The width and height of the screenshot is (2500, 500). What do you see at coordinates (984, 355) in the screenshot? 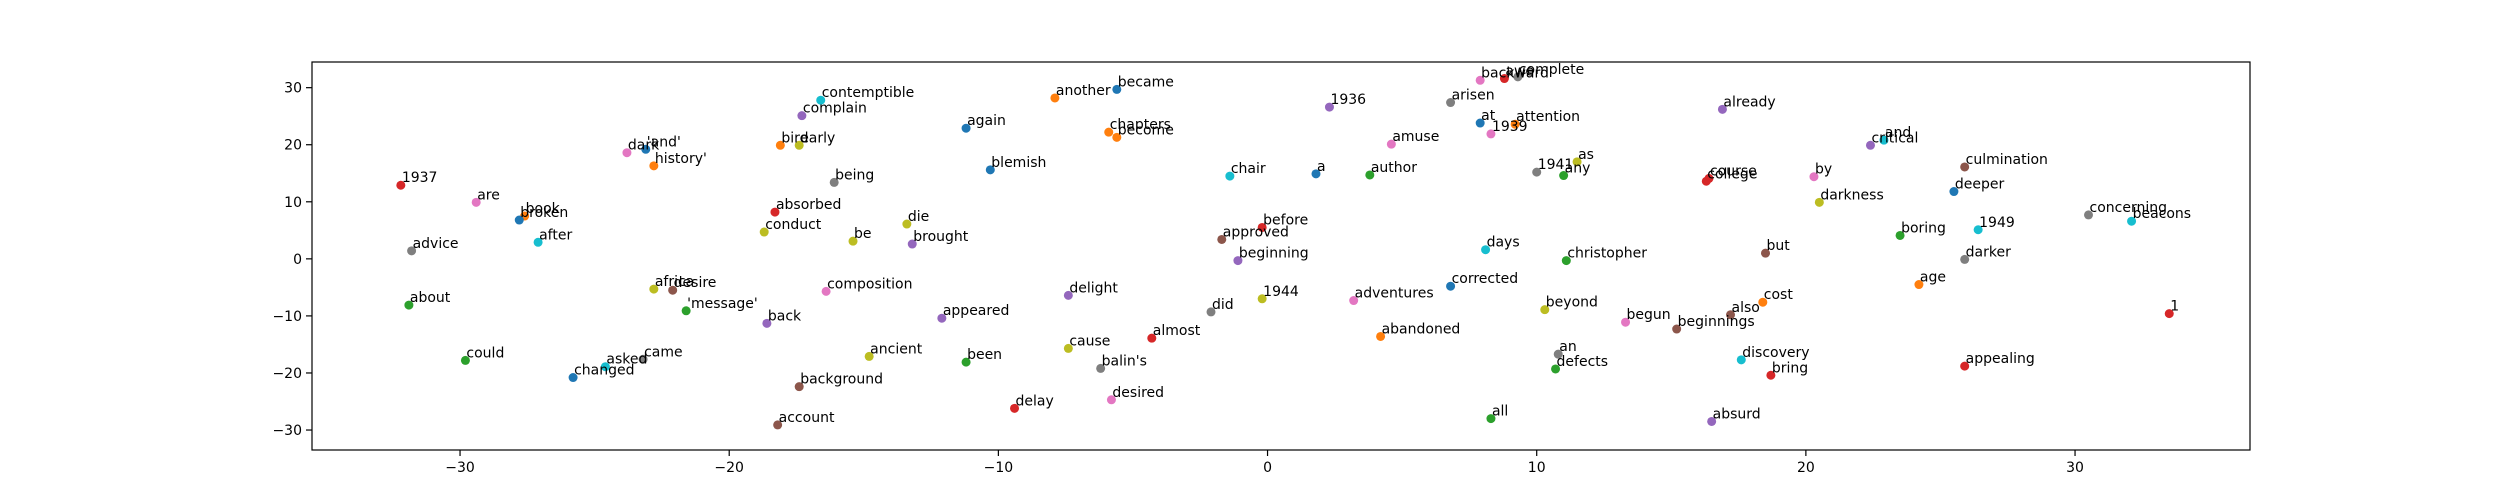
I see `data-point-label: been` at bounding box center [984, 355].